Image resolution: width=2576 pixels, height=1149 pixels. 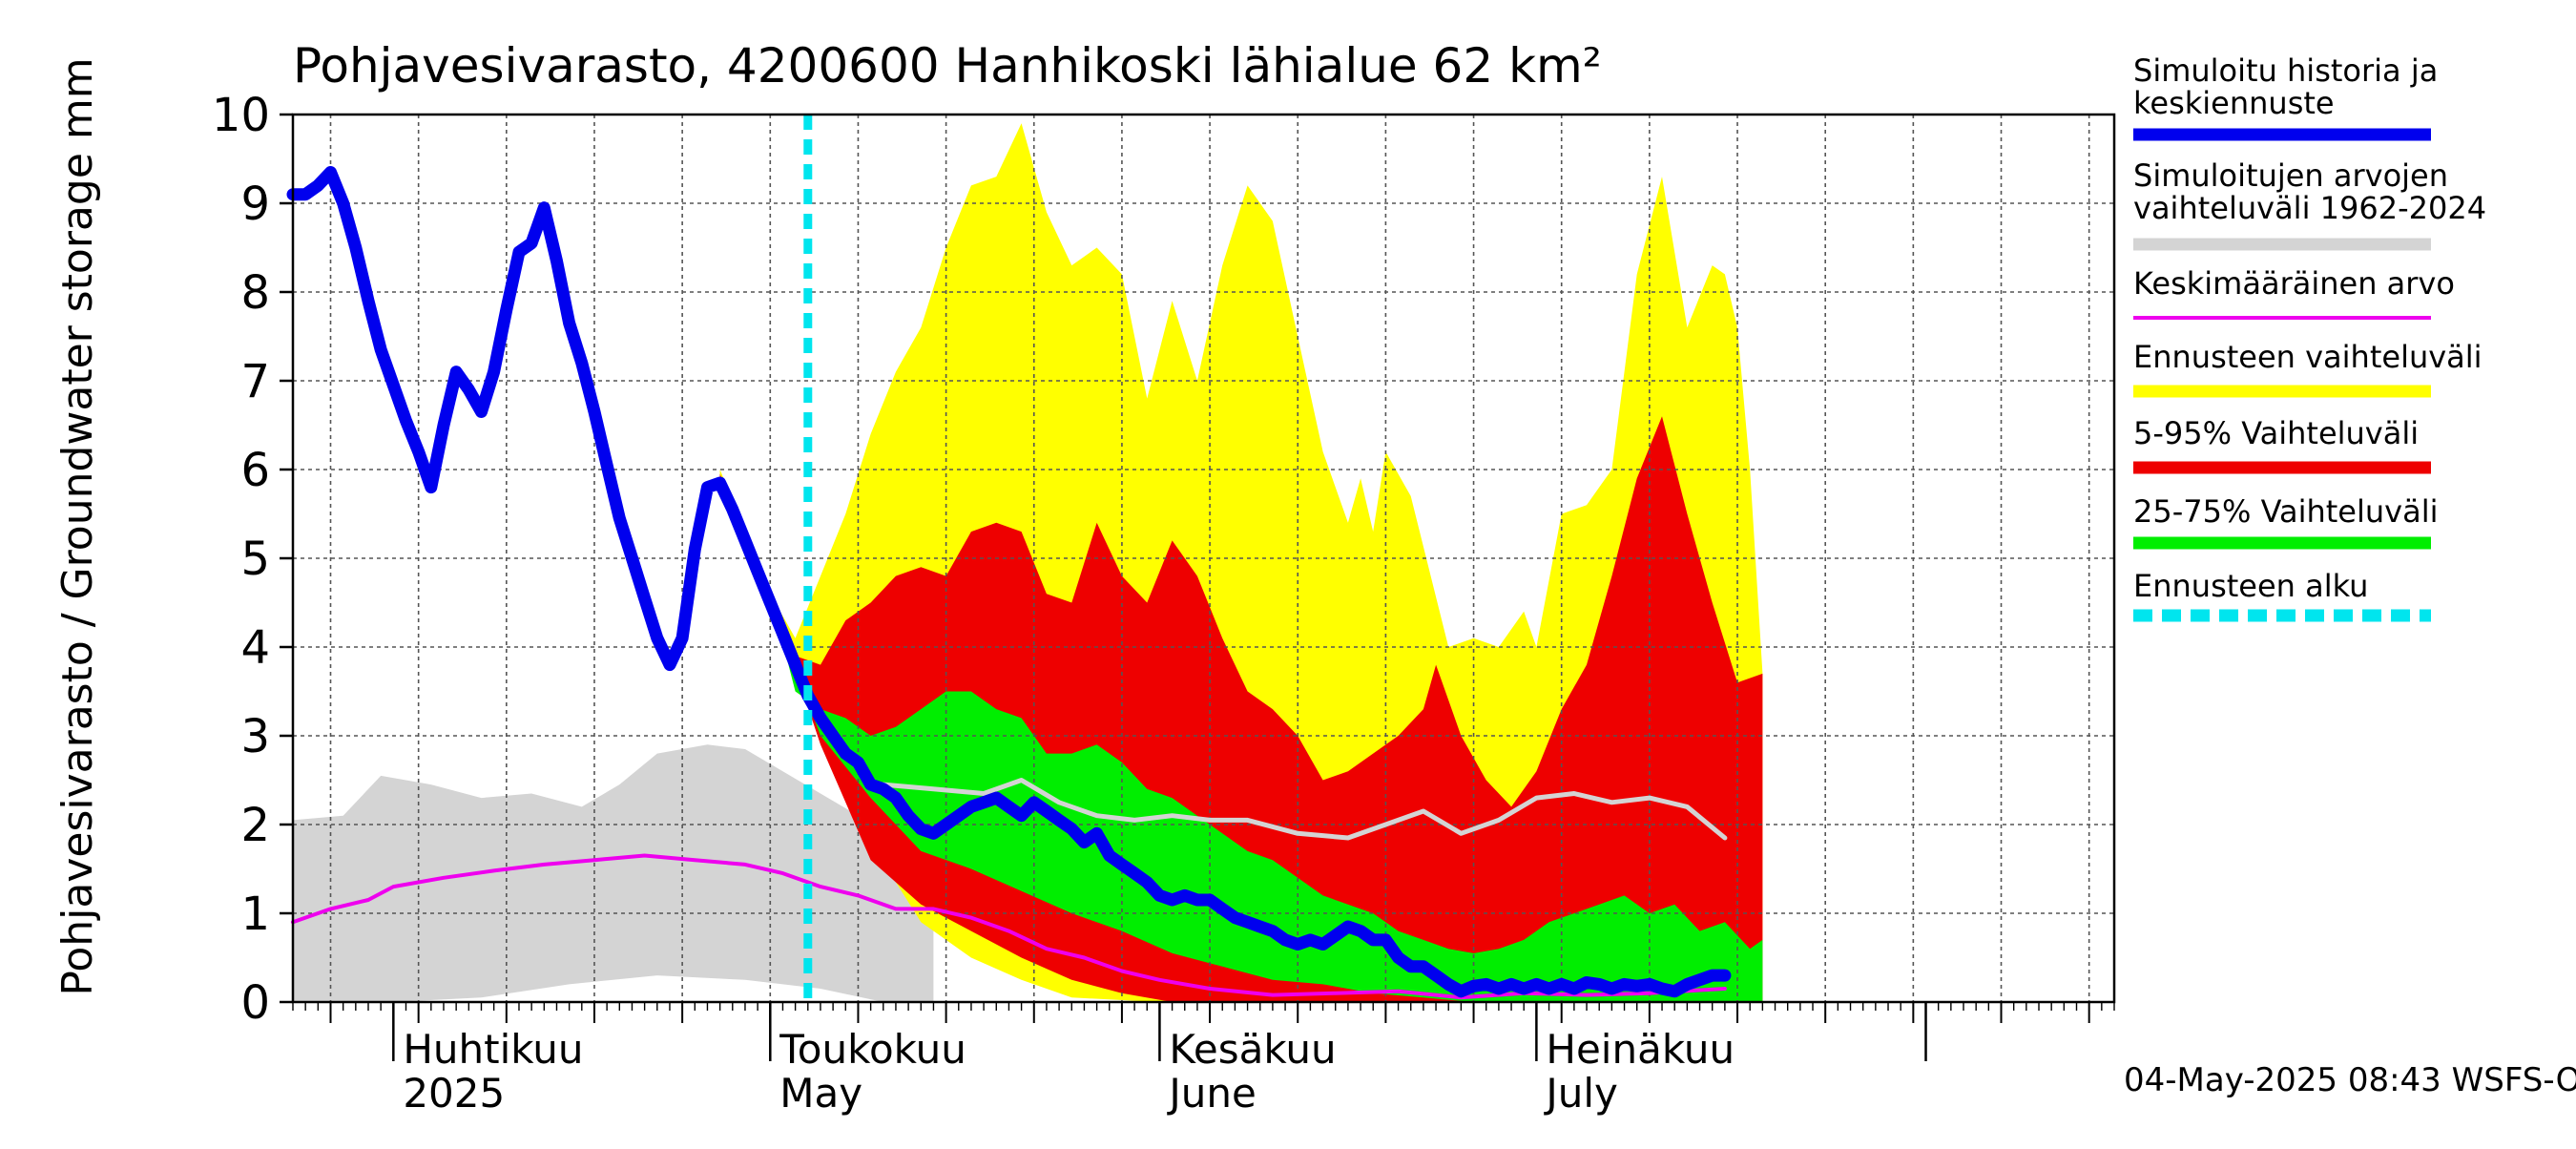 What do you see at coordinates (2285, 511) in the screenshot?
I see `legend-label-5: 25-75% Vaihteluväli` at bounding box center [2285, 511].